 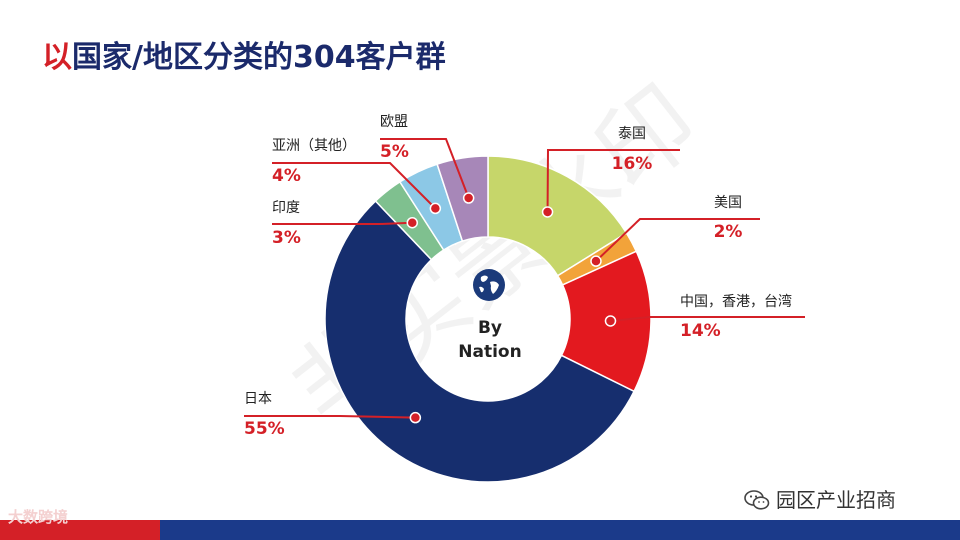 I want to click on slice-name-label: 印度, so click(x=286, y=208).